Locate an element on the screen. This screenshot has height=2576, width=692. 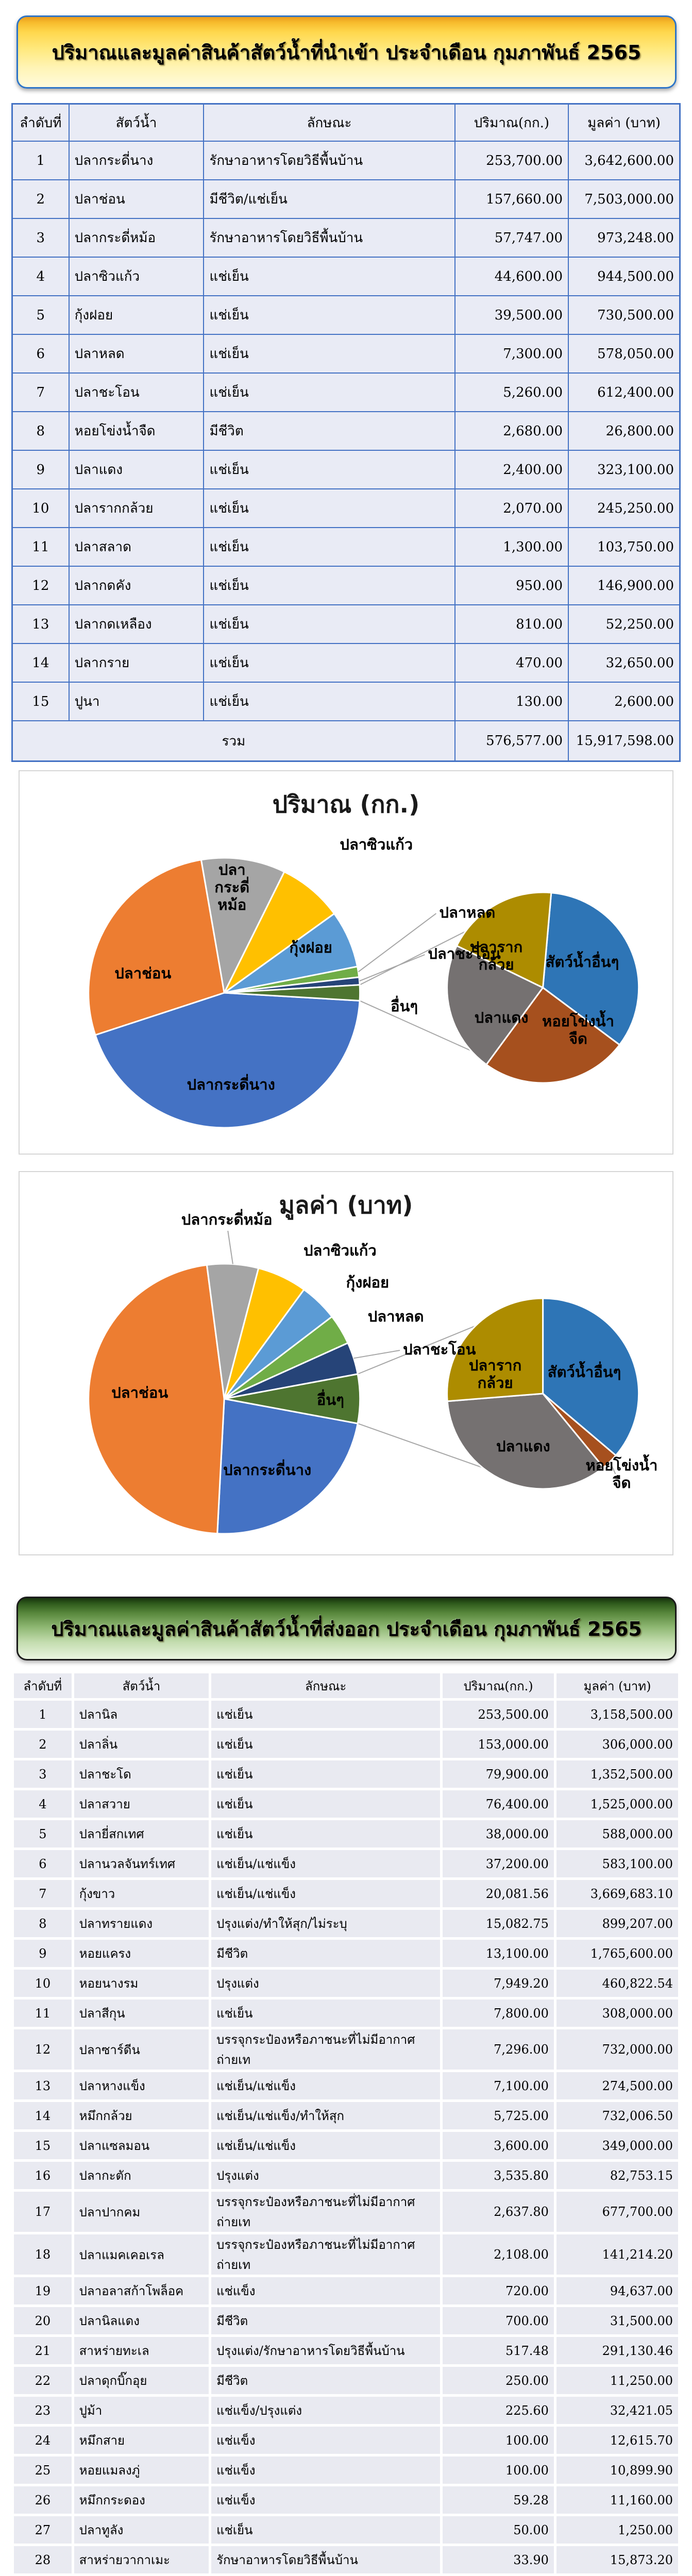
table-cell: 1,765,600.00 is located at coordinates (617, 1953).